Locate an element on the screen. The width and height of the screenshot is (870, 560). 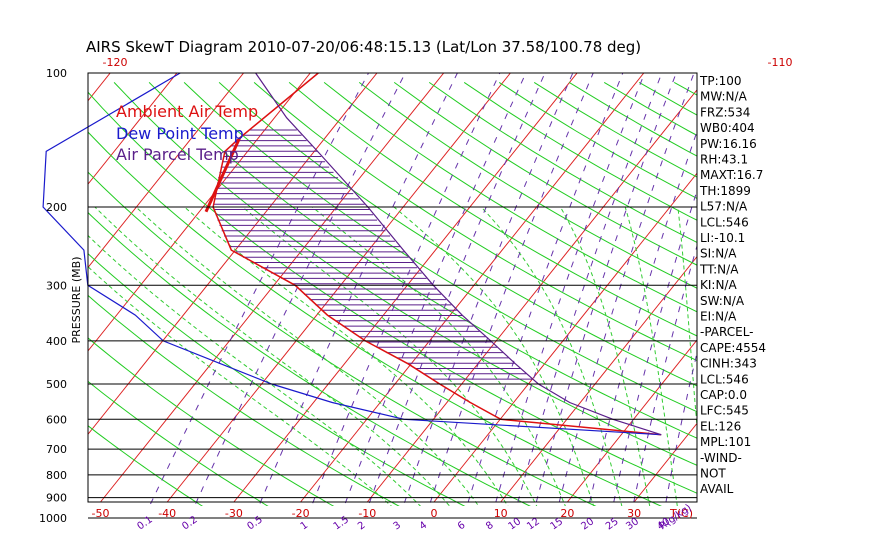
index-entry: MPL:101 is located at coordinates (725, 442).